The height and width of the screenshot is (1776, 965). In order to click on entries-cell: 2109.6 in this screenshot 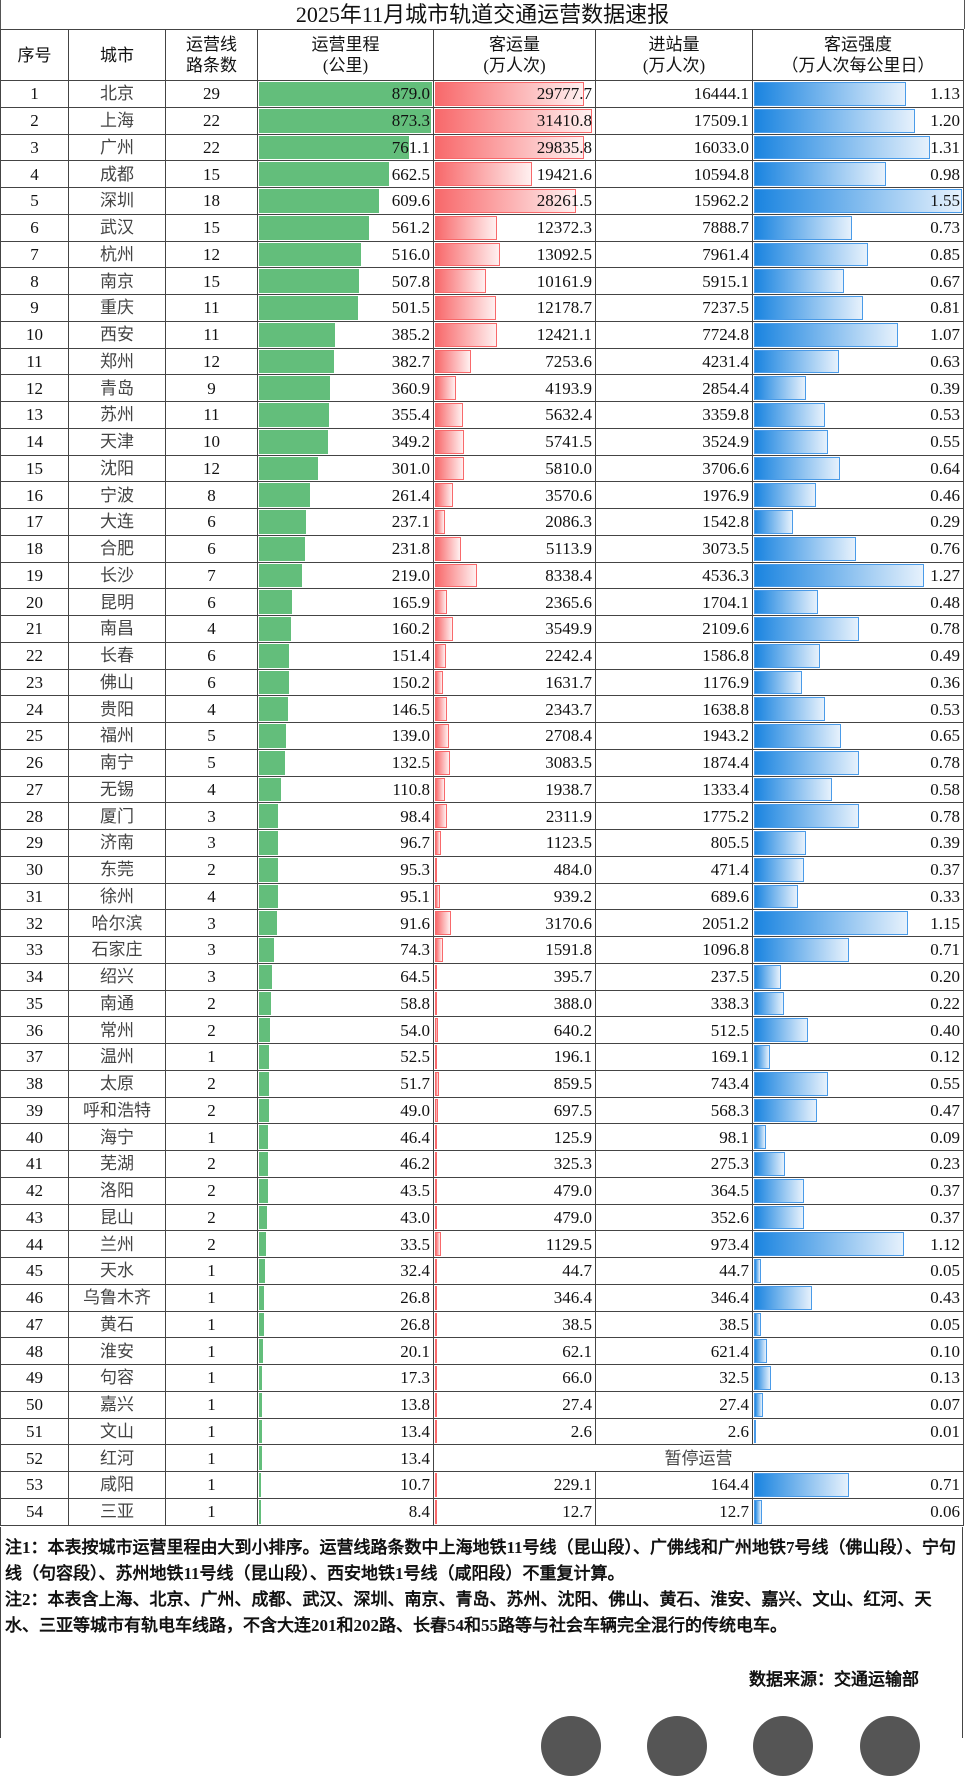, I will do `click(674, 629)`.